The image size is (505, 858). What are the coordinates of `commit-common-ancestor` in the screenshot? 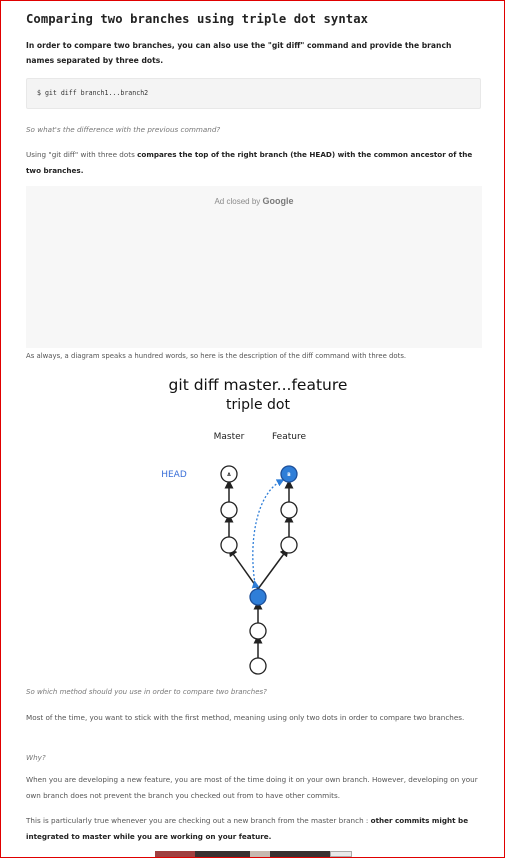 It's located at (258, 597).